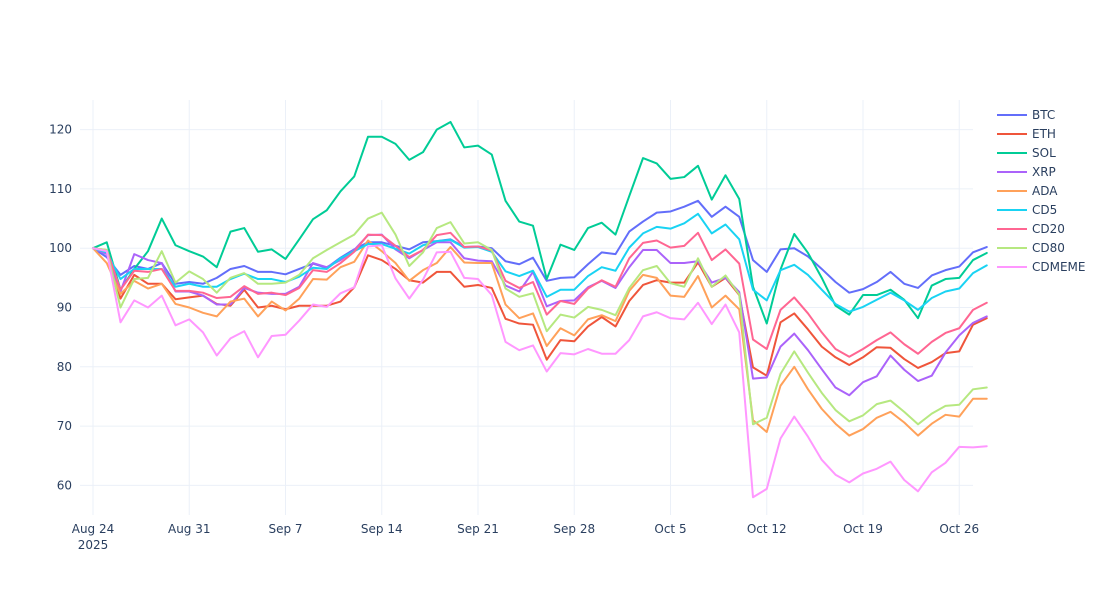 This screenshot has height=600, width=1103. Describe the element at coordinates (382, 529) in the screenshot. I see `x-tick-label: Sep 14` at that location.